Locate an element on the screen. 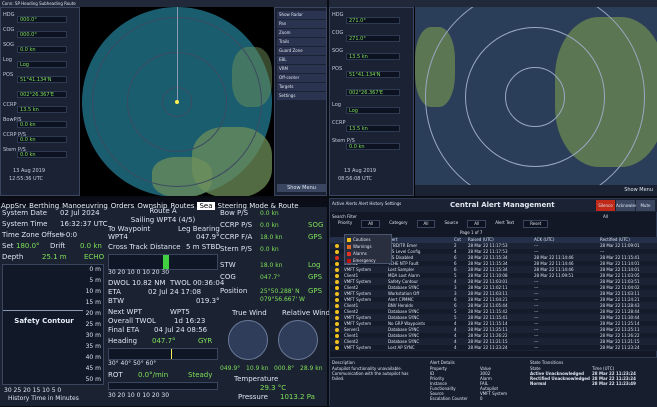 The width and height of the screenshot is (657, 407). relative-wind-dial is located at coordinates (298, 340).